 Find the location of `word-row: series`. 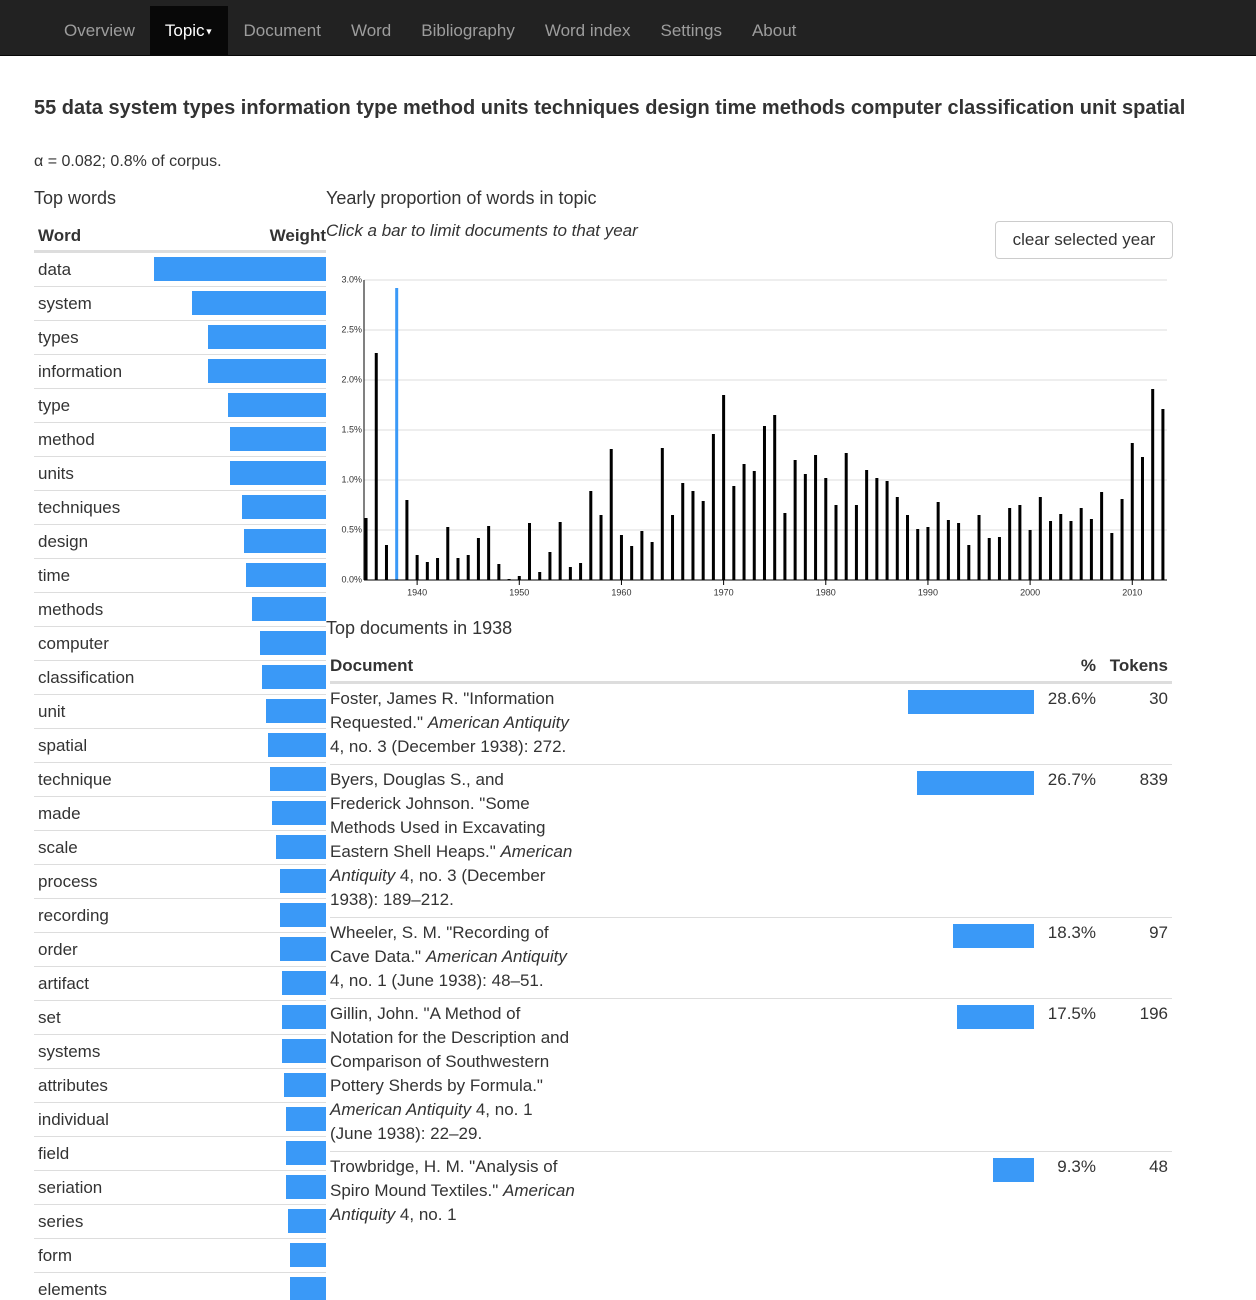

word-row: series is located at coordinates (180, 1221).